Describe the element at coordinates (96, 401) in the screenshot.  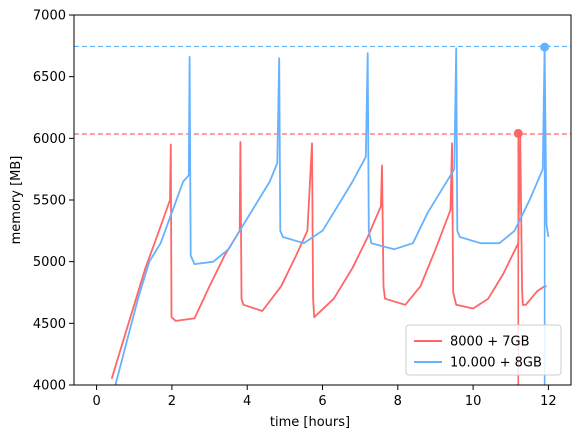
I see `x-tick-label: 0` at that location.